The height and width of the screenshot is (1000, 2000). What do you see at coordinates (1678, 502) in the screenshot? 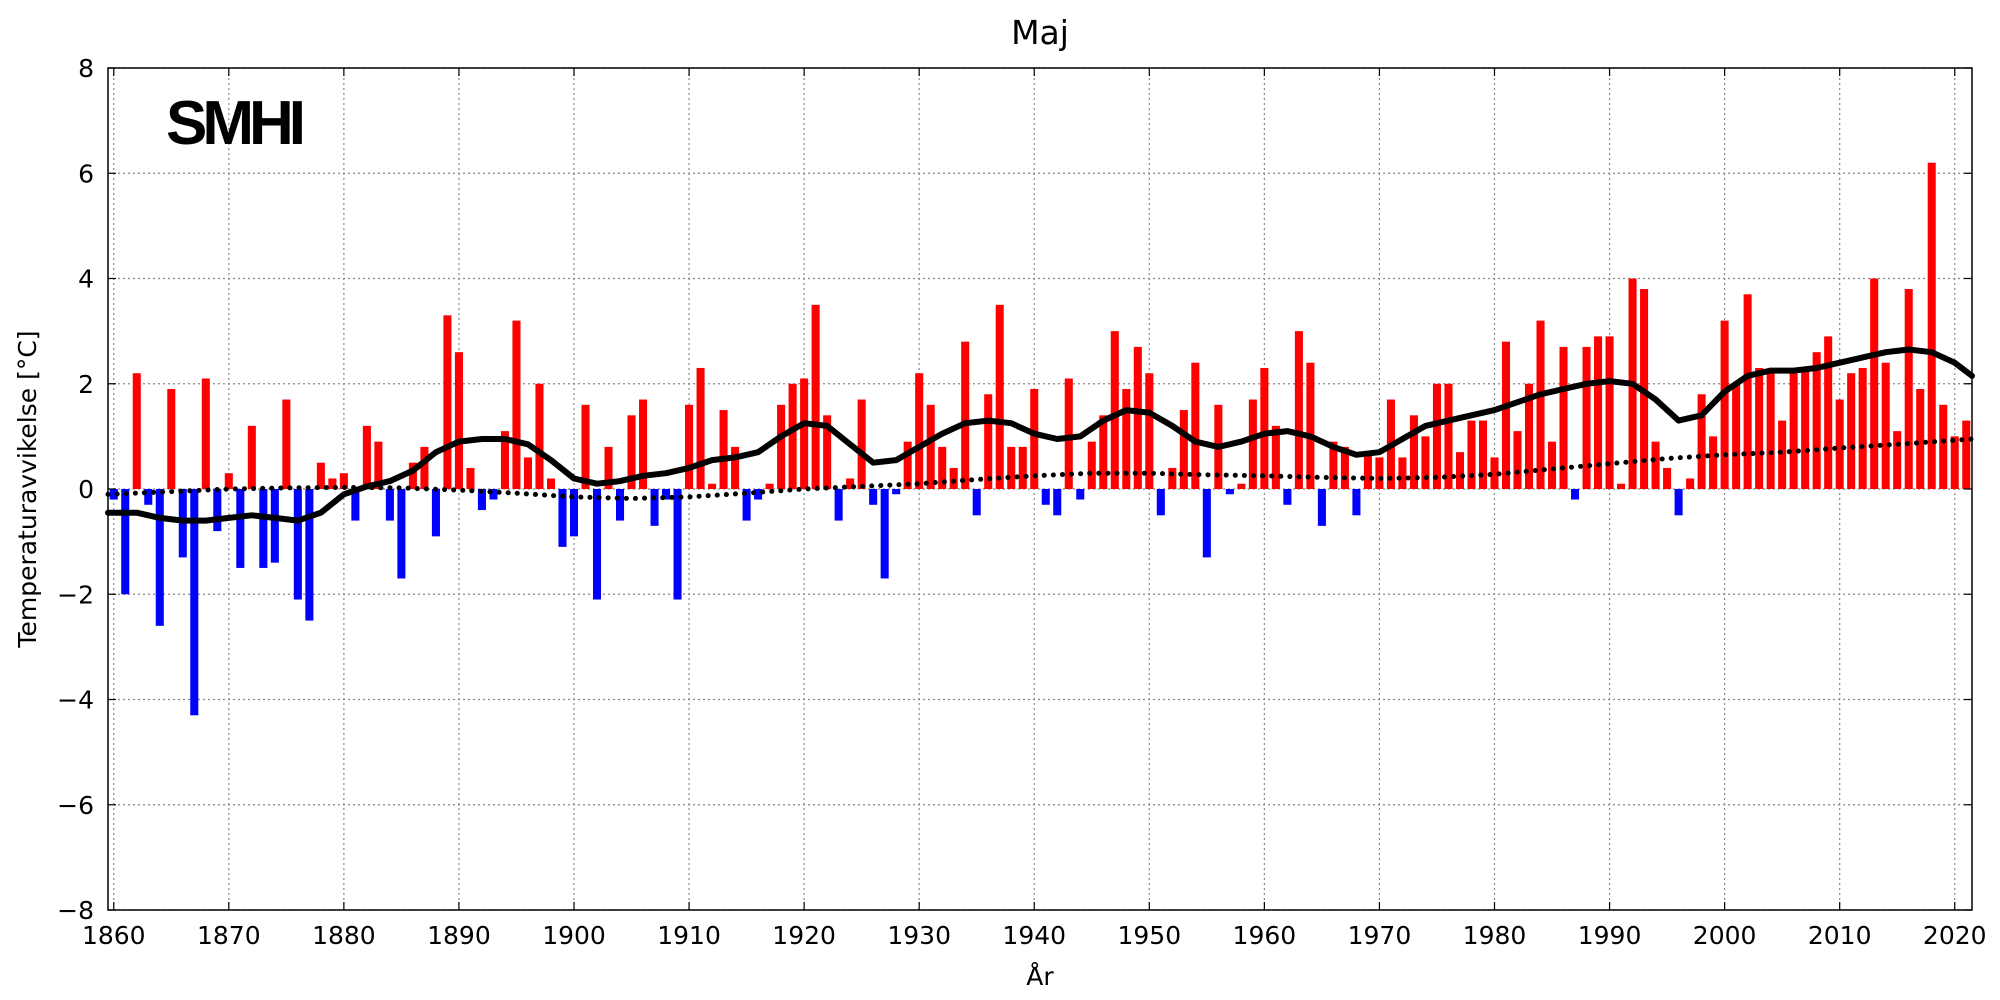
I see `bar-1996` at bounding box center [1678, 502].